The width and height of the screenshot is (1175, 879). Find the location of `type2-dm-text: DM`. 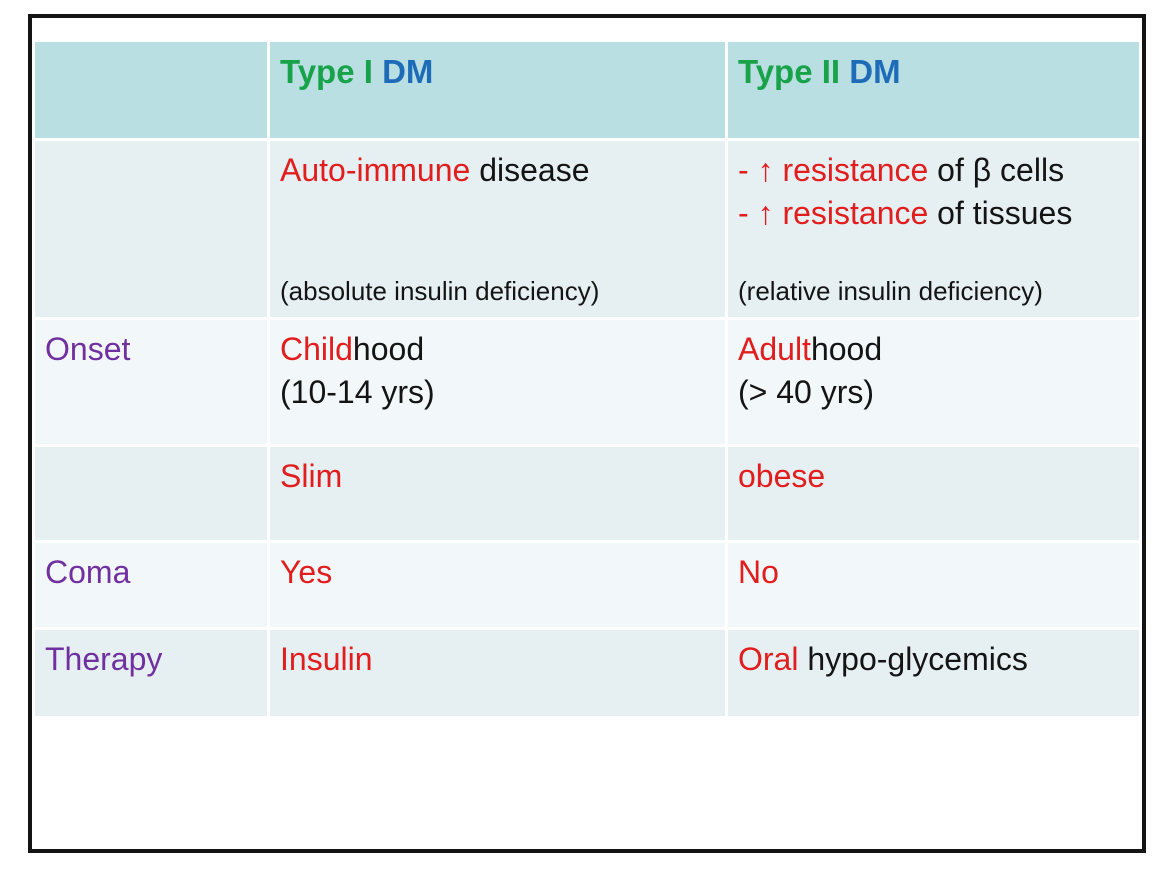

type2-dm-text: DM is located at coordinates (875, 71).